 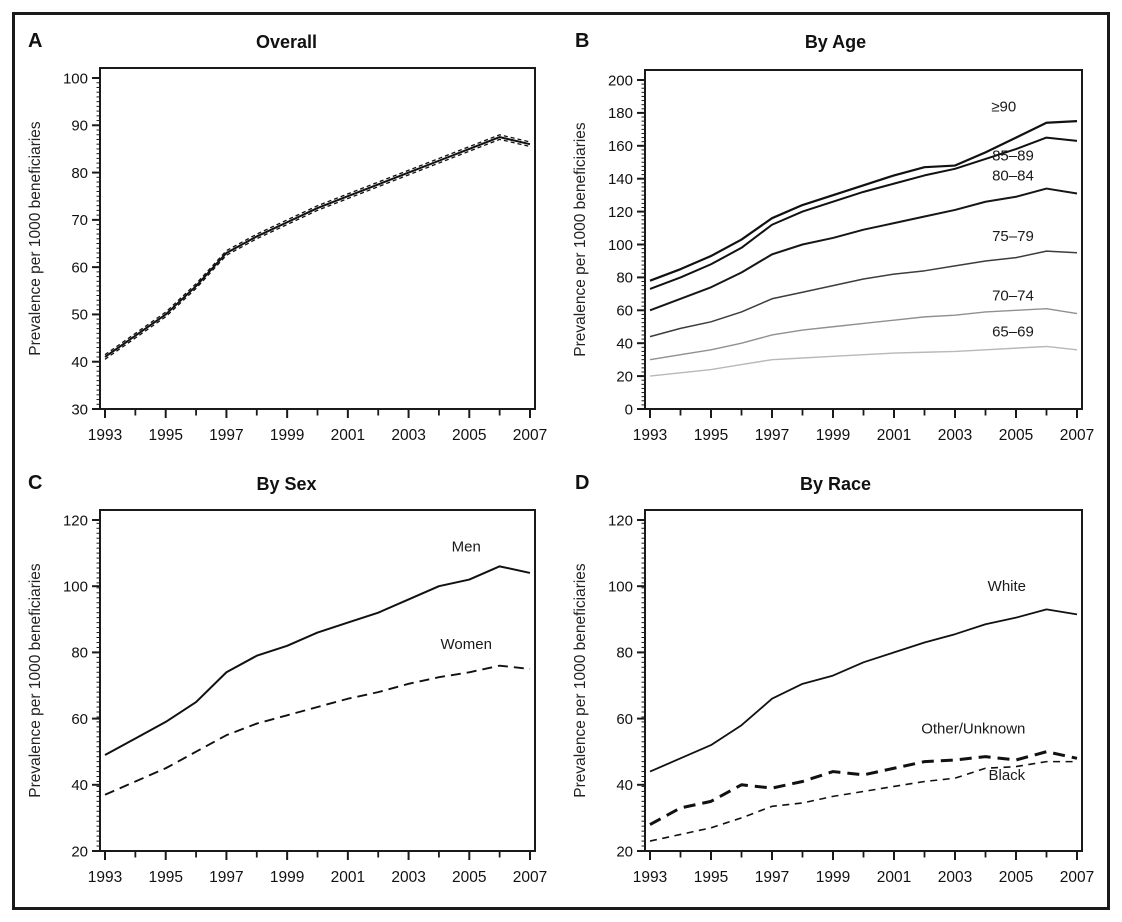 What do you see at coordinates (620, 146) in the screenshot?
I see `y-tick-label: 160` at bounding box center [620, 146].